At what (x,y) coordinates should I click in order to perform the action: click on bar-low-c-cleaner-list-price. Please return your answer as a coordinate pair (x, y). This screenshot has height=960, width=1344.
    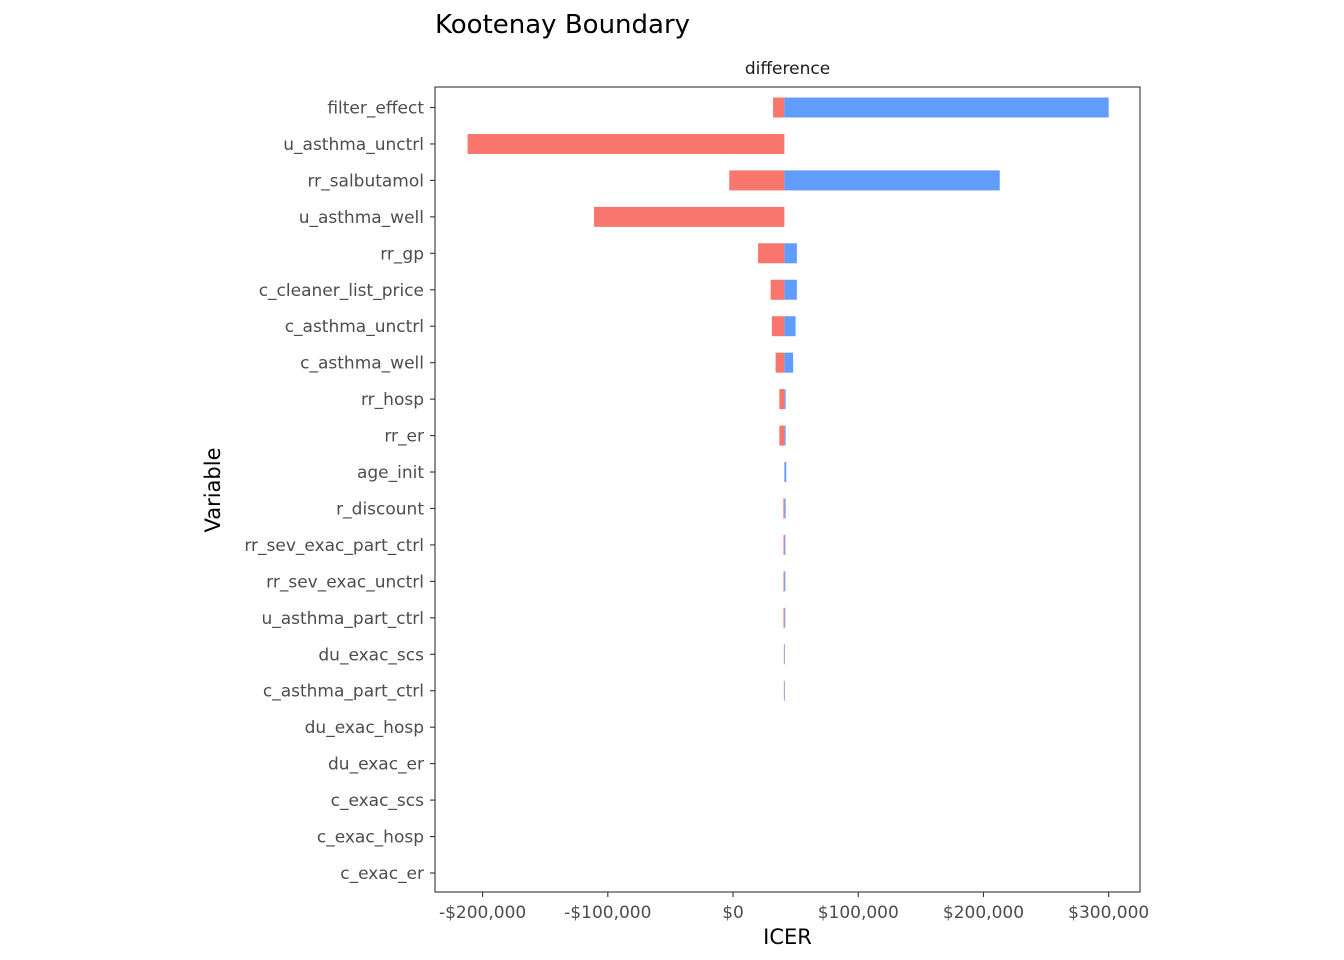
    Looking at the image, I should click on (777, 289).